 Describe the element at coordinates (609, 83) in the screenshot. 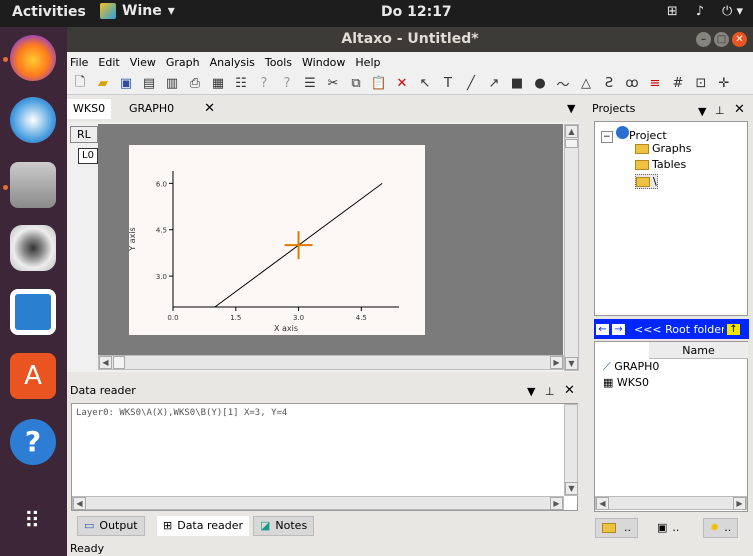

I see `spline-tool-icon: Ƨ` at that location.